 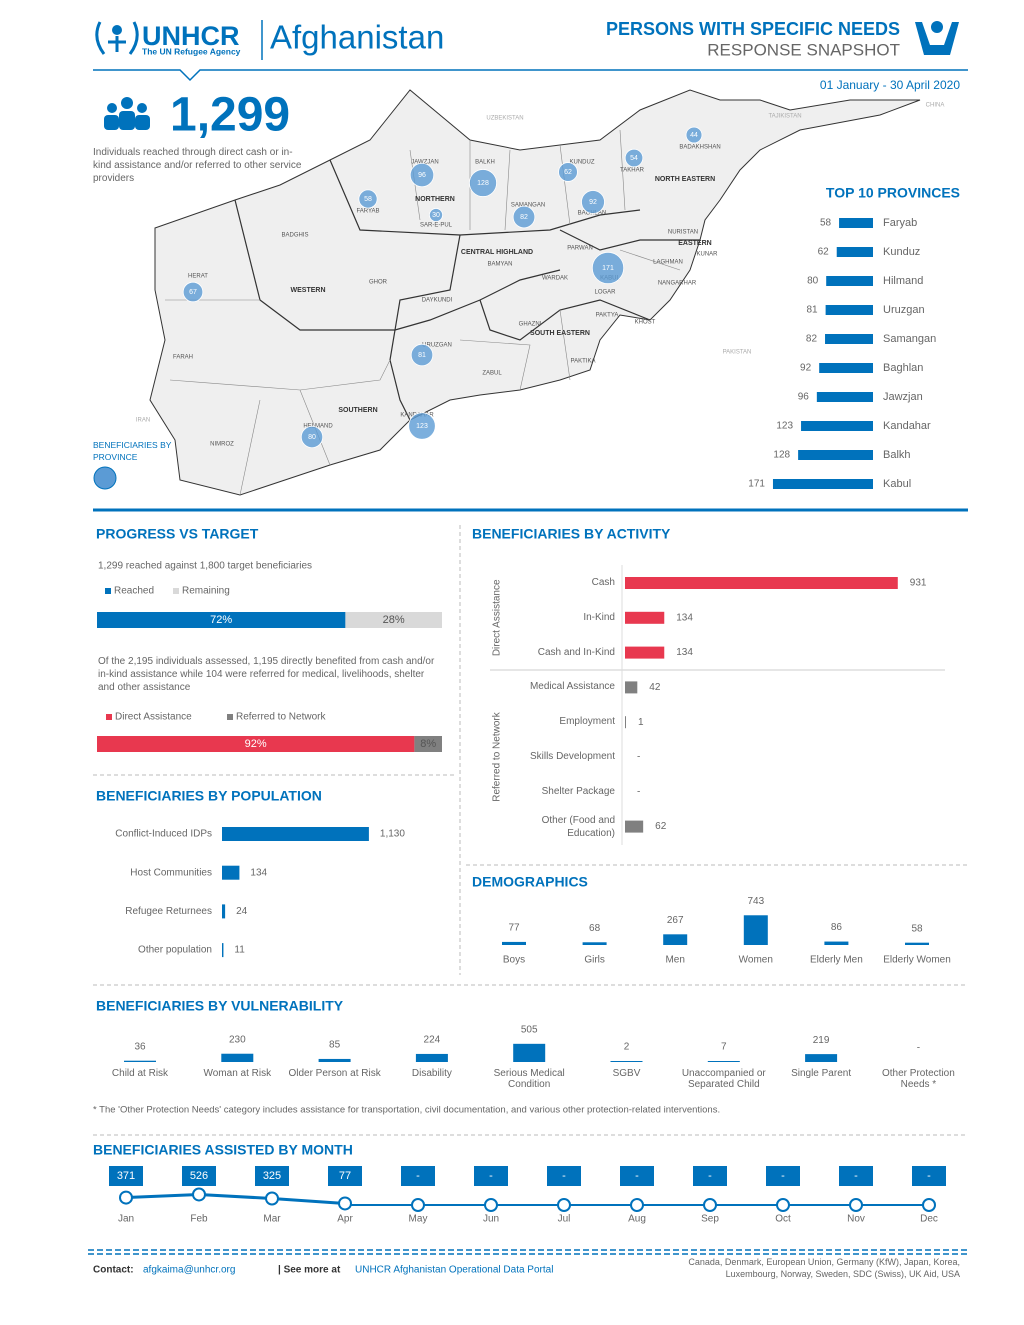 What do you see at coordinates (683, 233) in the screenshot?
I see `map-province-label: NURISTAN` at bounding box center [683, 233].